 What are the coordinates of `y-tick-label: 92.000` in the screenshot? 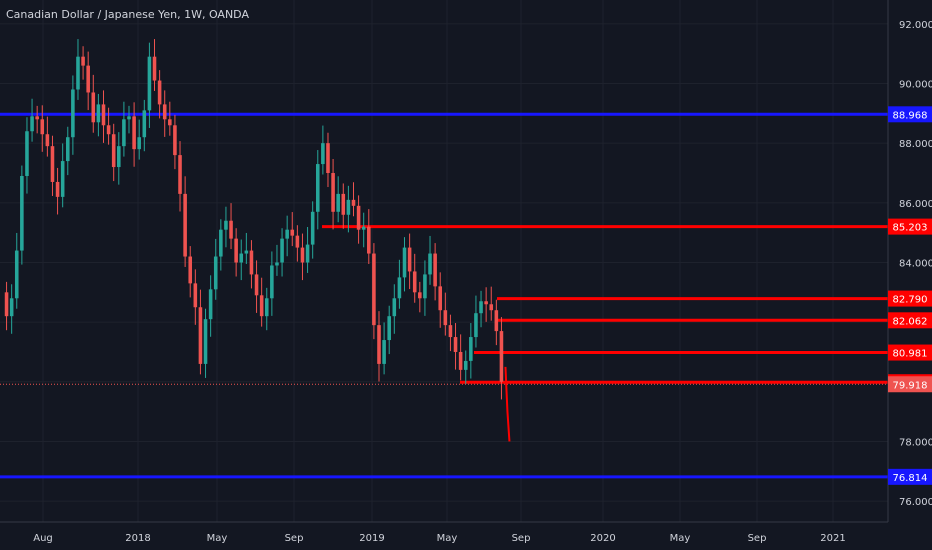 It's located at (915, 25).